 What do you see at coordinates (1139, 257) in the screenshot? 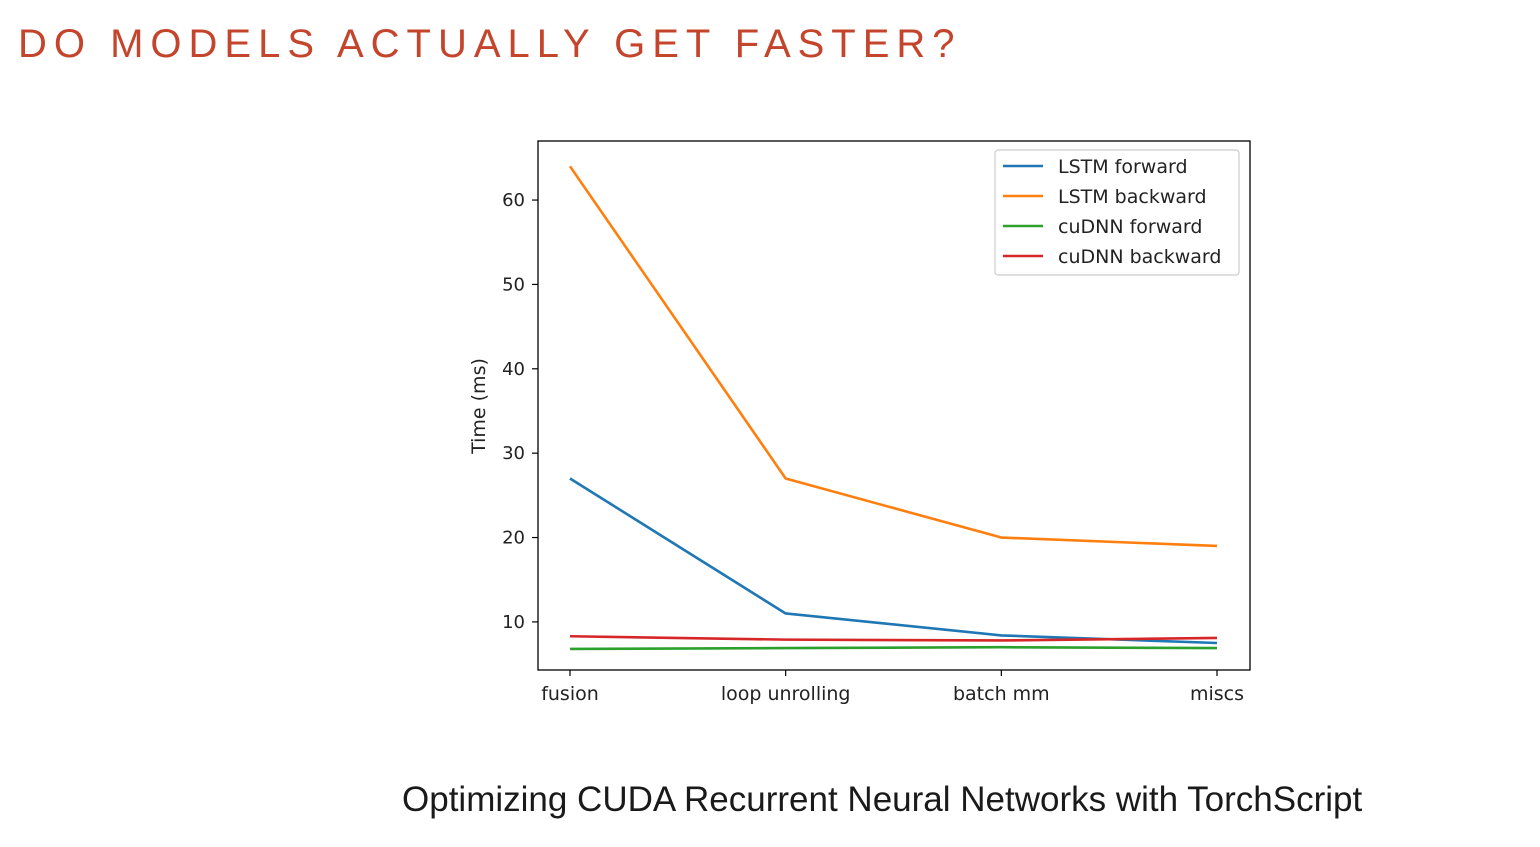
I see `legend-label: cuDNN backward` at bounding box center [1139, 257].